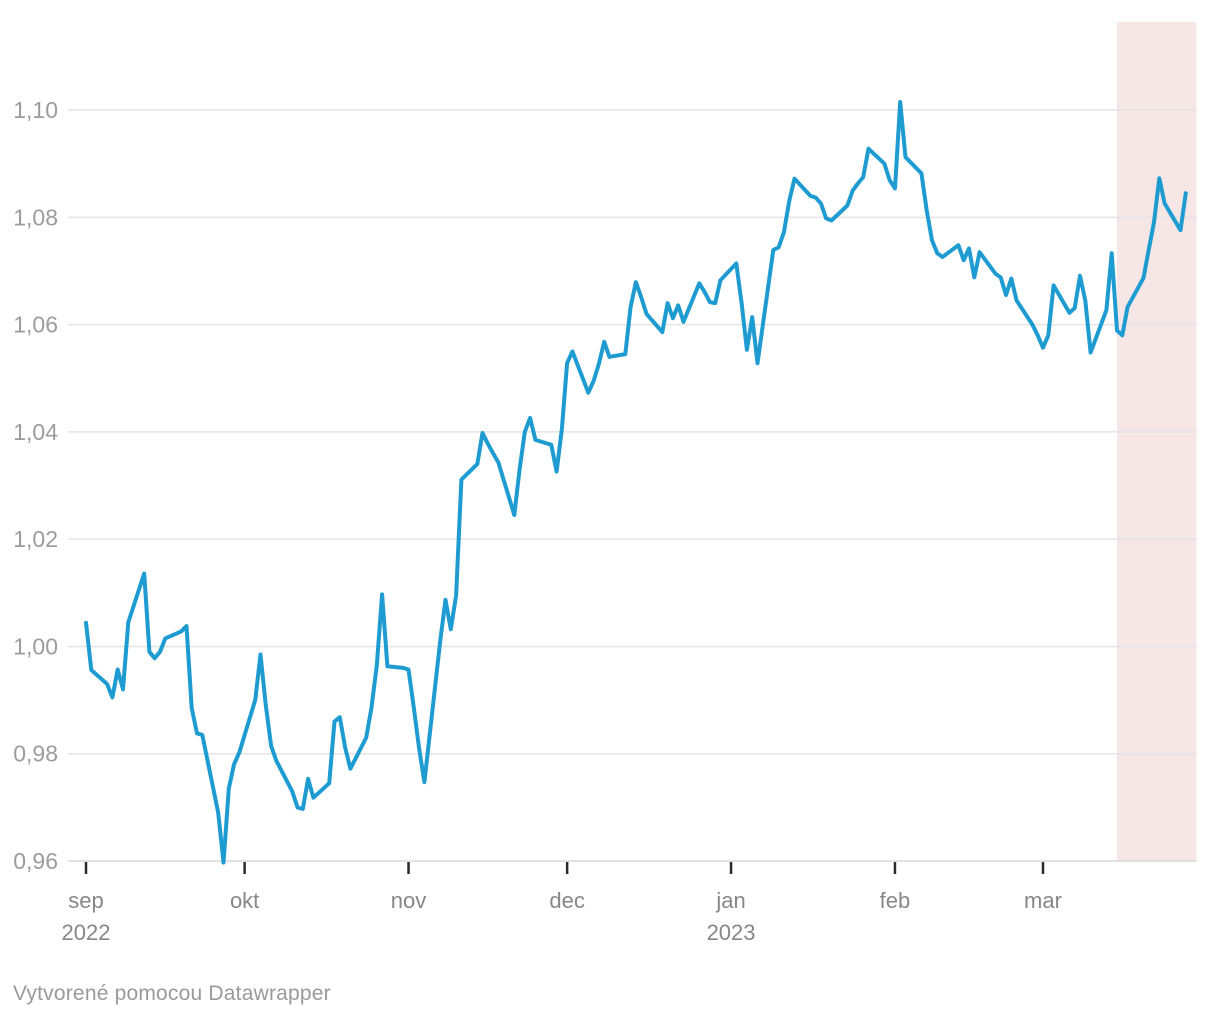 This screenshot has height=1020, width=1220. What do you see at coordinates (730, 900) in the screenshot?
I see `x-axis-month-label: jan` at bounding box center [730, 900].